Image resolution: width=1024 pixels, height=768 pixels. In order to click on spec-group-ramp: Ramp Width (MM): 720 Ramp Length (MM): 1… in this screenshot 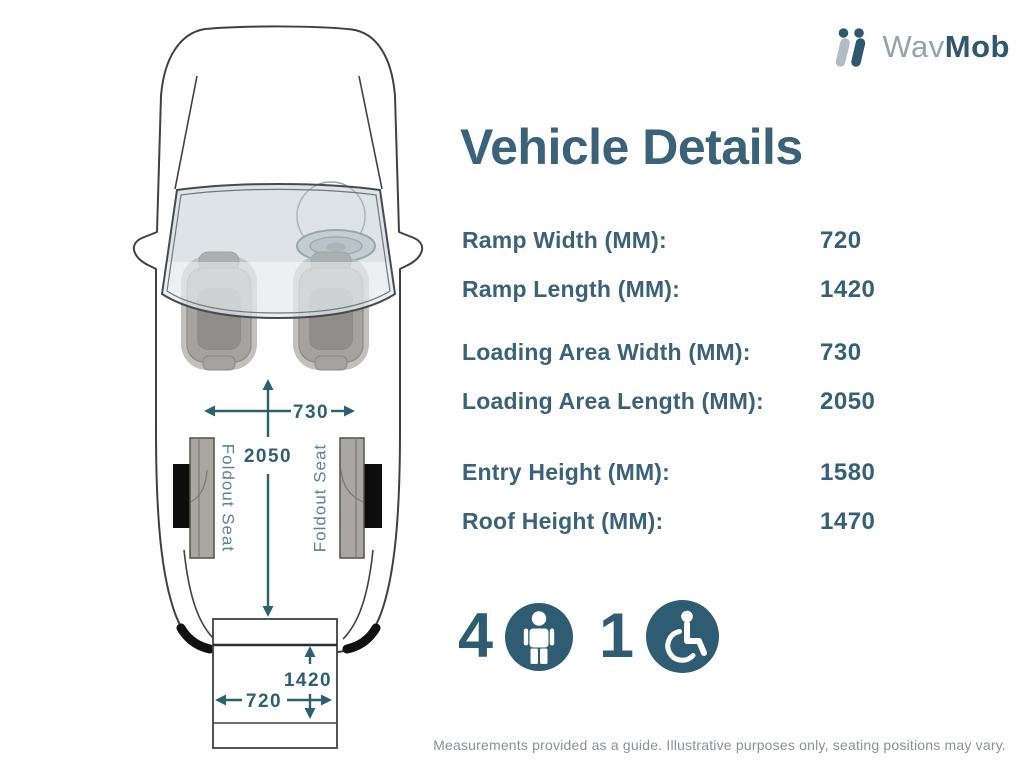, I will do `click(734, 265)`.